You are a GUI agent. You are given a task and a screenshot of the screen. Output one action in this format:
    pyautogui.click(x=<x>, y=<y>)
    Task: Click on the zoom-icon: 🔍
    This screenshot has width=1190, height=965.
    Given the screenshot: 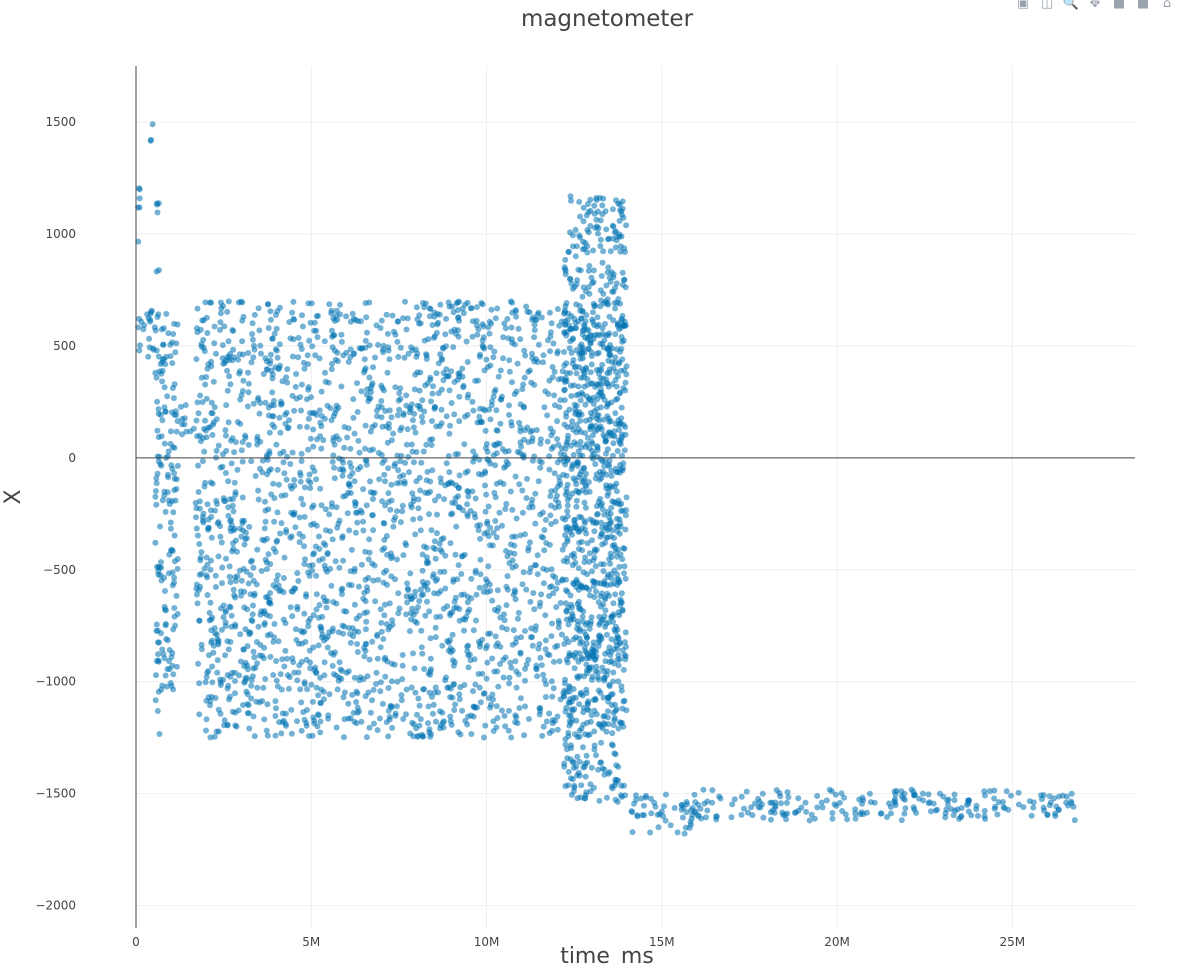 What is the action you would take?
    pyautogui.click(x=1071, y=5)
    